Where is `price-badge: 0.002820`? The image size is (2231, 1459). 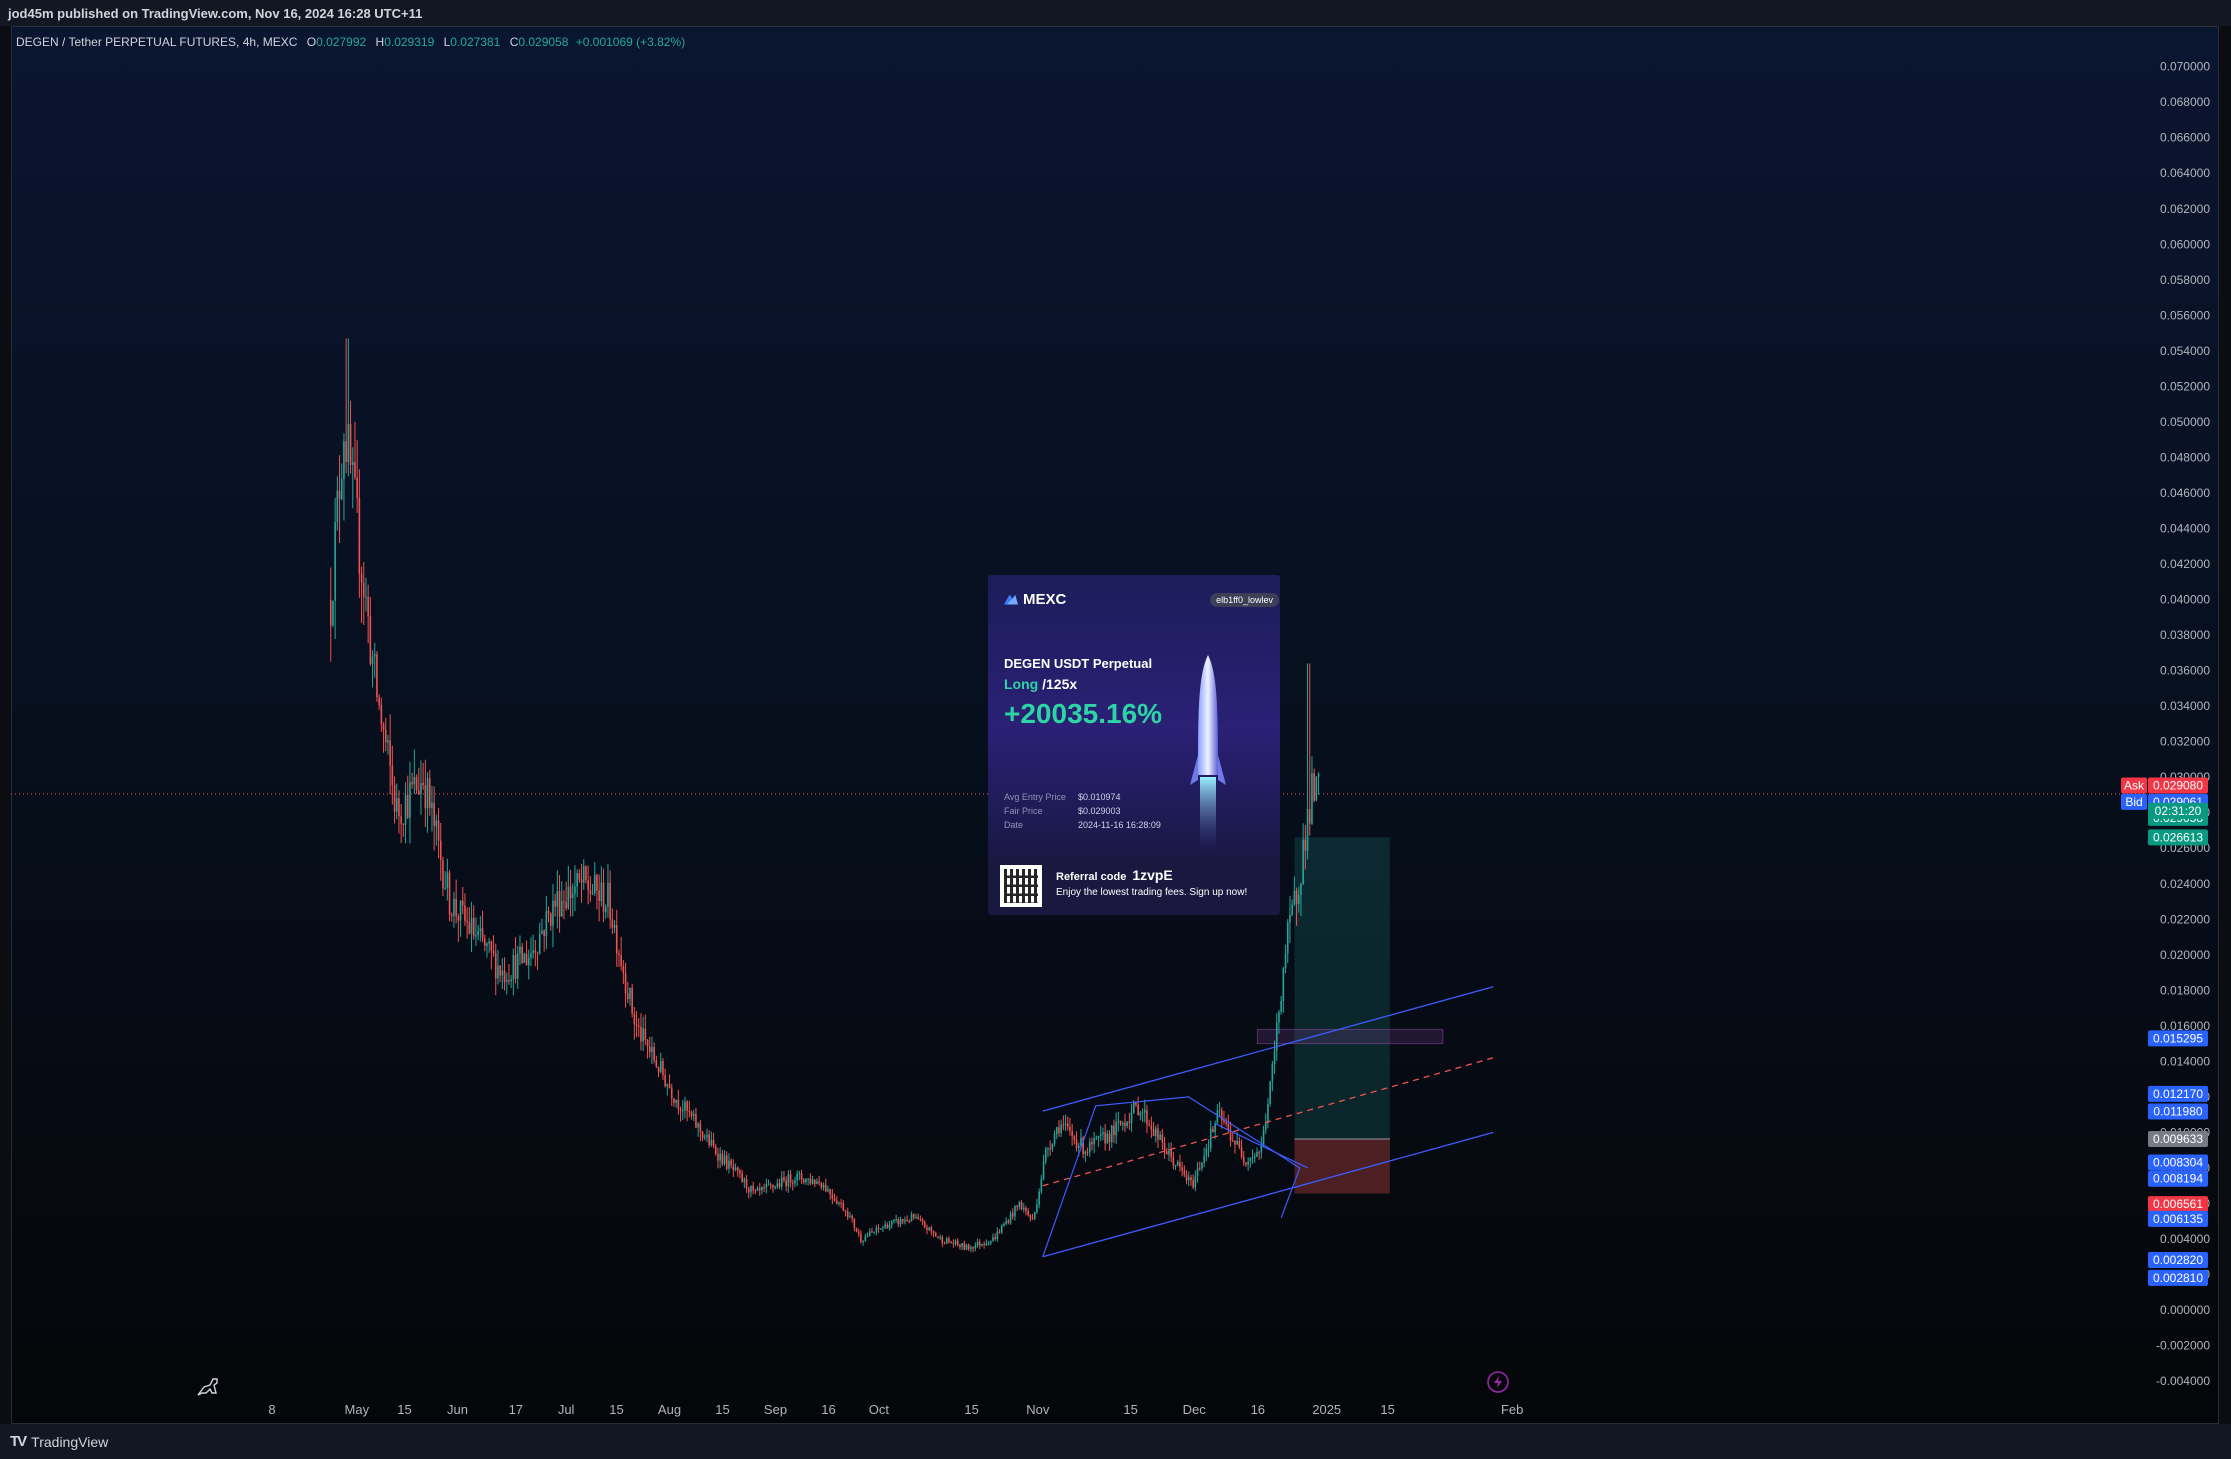
price-badge: 0.002820 is located at coordinates (2178, 1259).